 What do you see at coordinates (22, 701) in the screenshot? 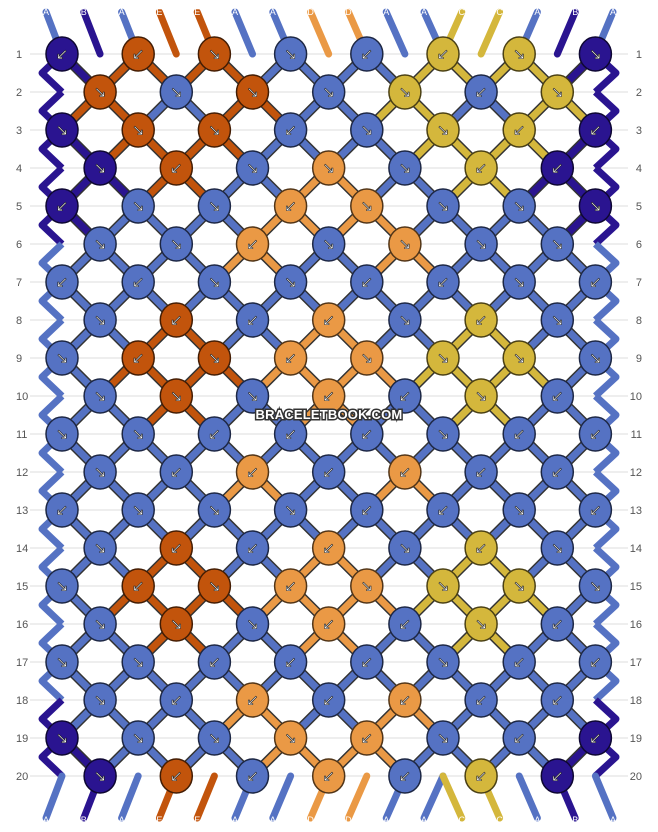
I see `row-number: 18` at bounding box center [22, 701].